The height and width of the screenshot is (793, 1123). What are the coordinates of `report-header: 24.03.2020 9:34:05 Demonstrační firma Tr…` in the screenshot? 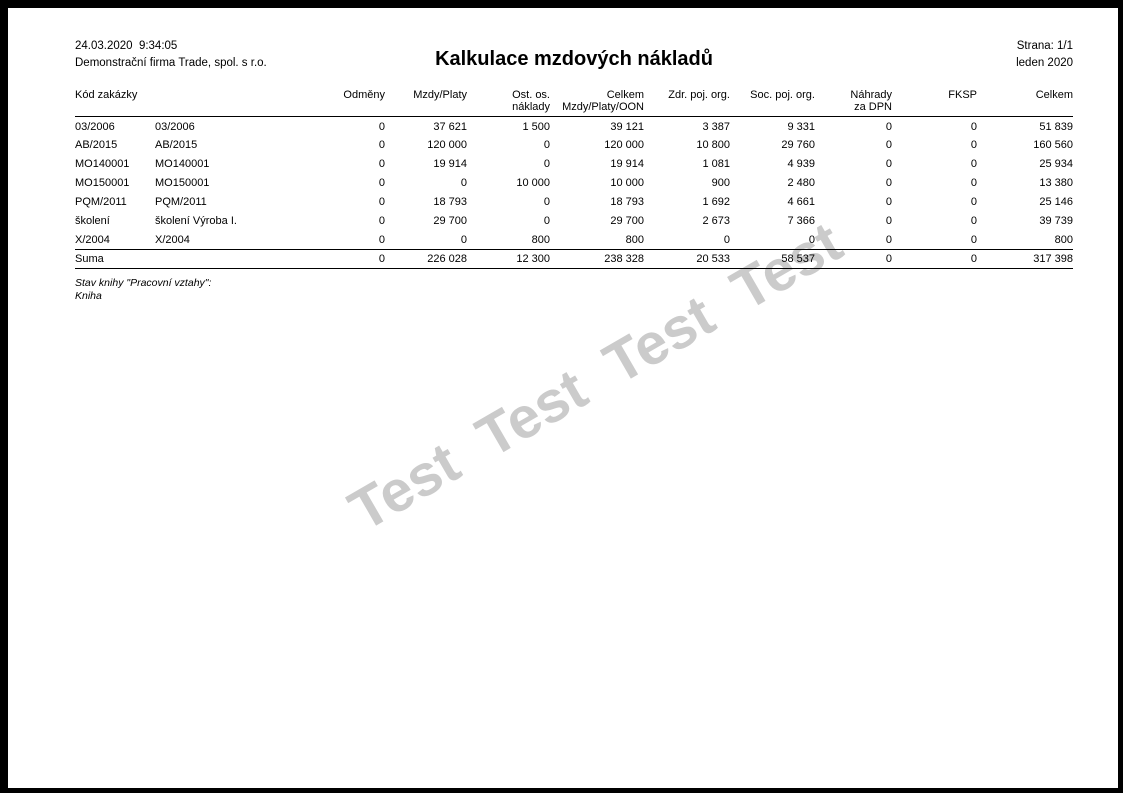 It's located at (574, 55).